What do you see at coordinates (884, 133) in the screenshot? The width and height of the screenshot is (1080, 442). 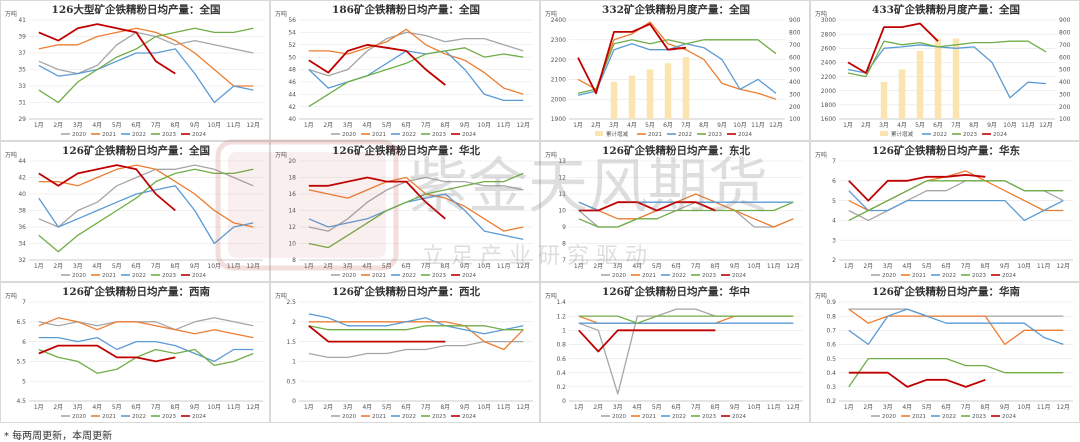 I see `legend-swatch` at bounding box center [884, 133].